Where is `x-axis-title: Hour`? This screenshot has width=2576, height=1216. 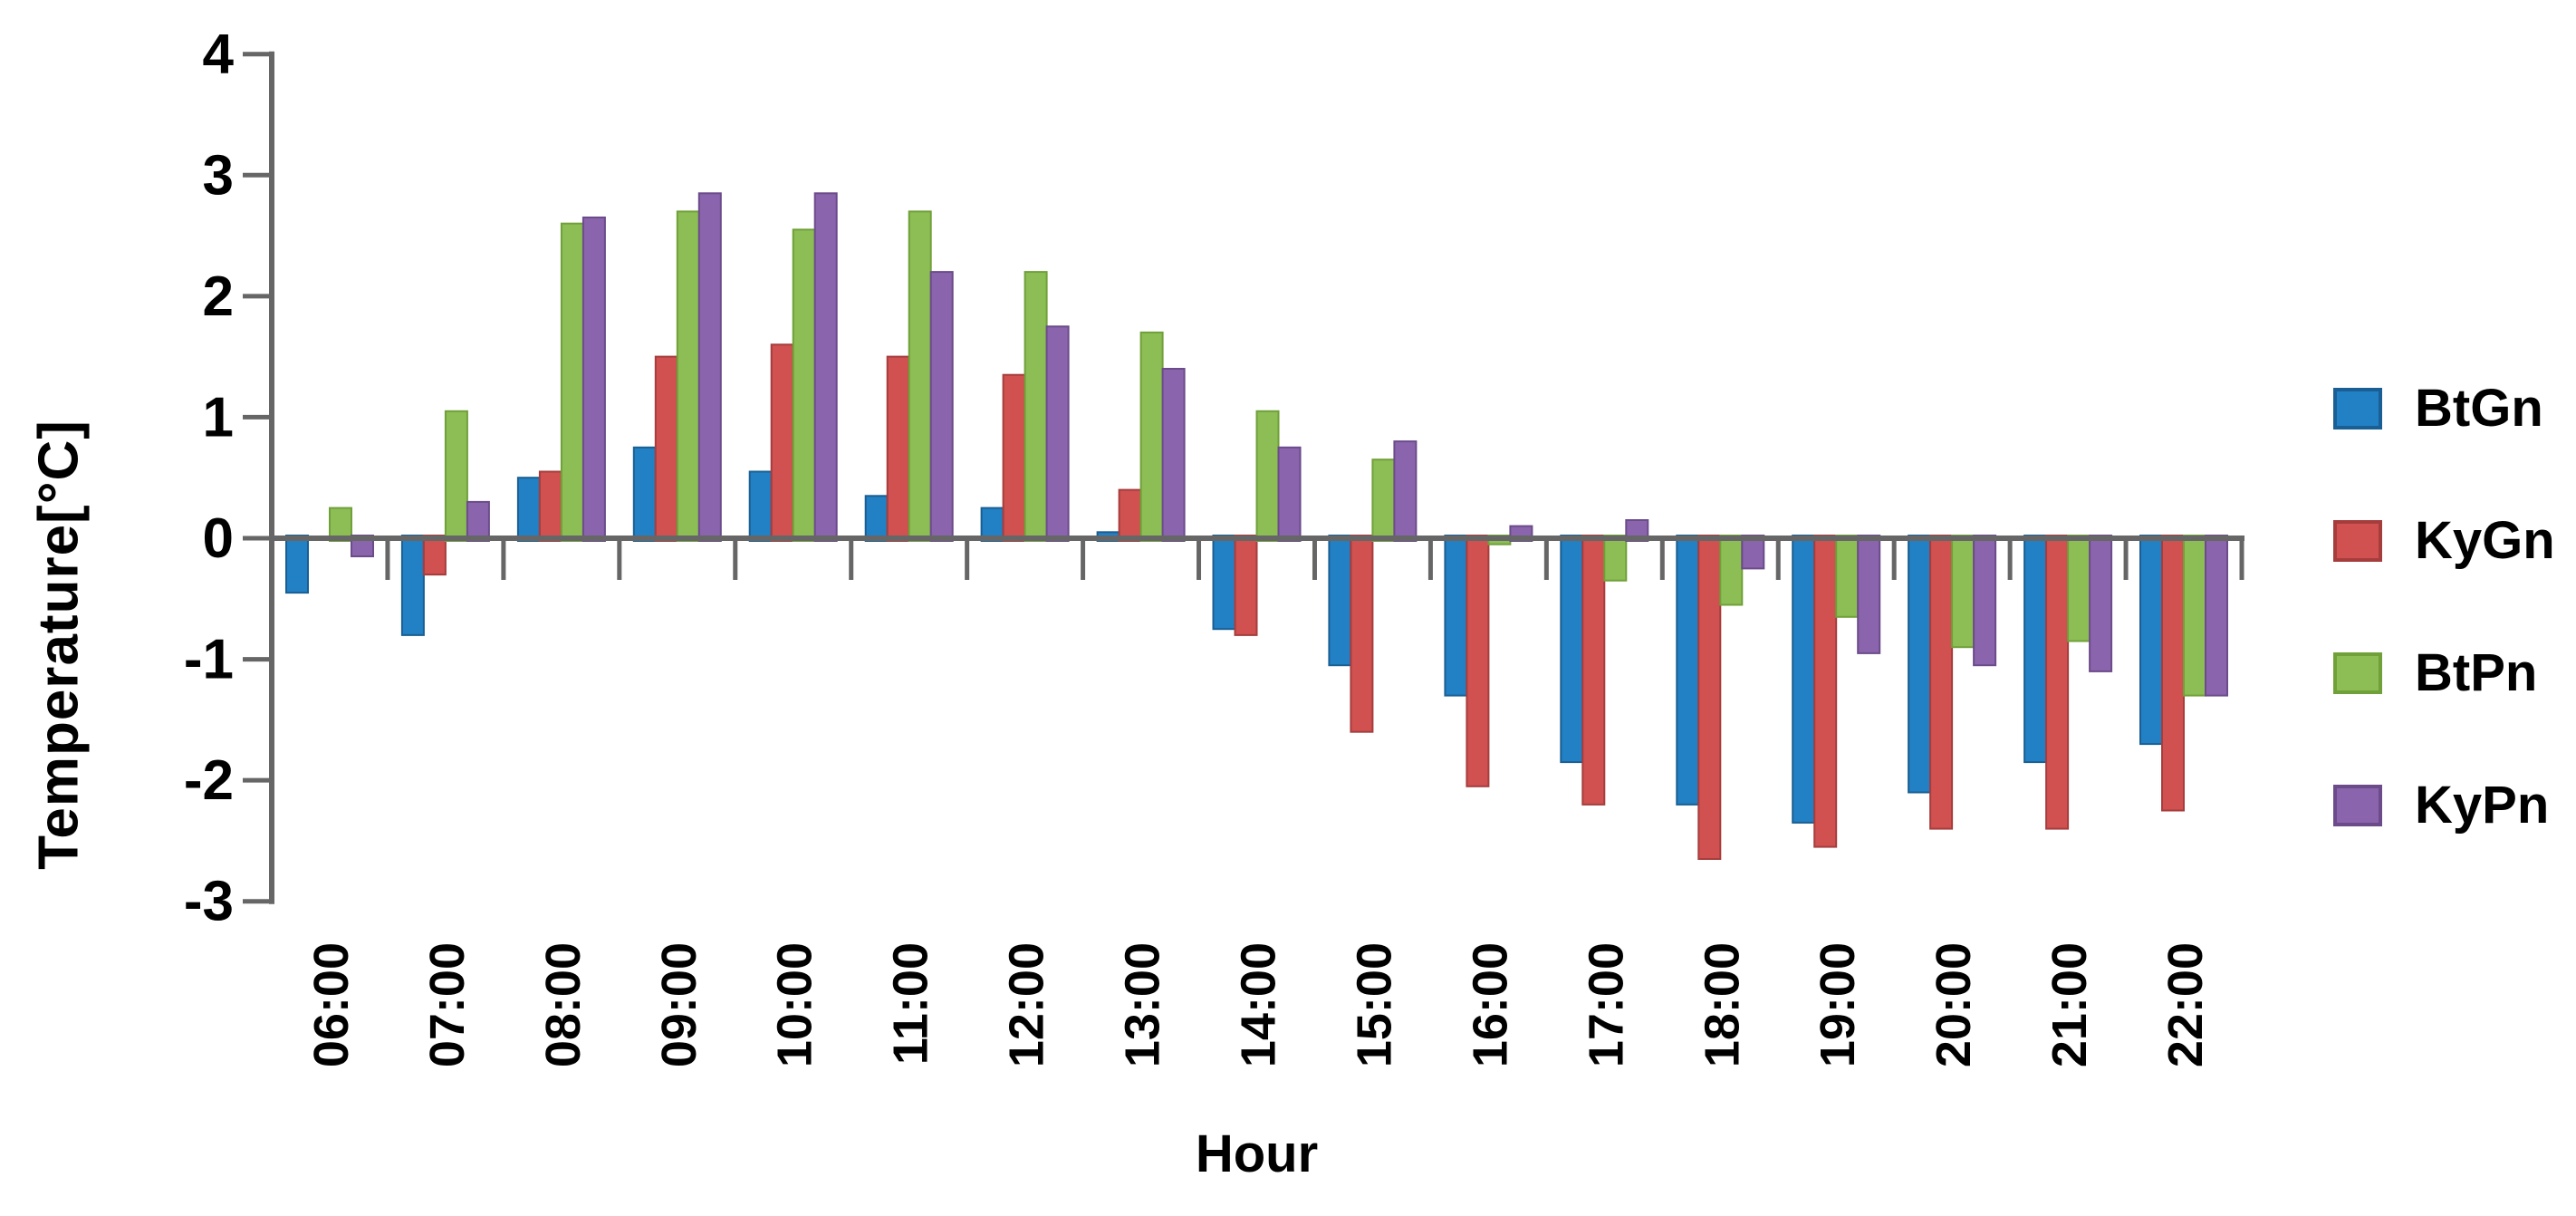
x-axis-title: Hour is located at coordinates (1257, 1154).